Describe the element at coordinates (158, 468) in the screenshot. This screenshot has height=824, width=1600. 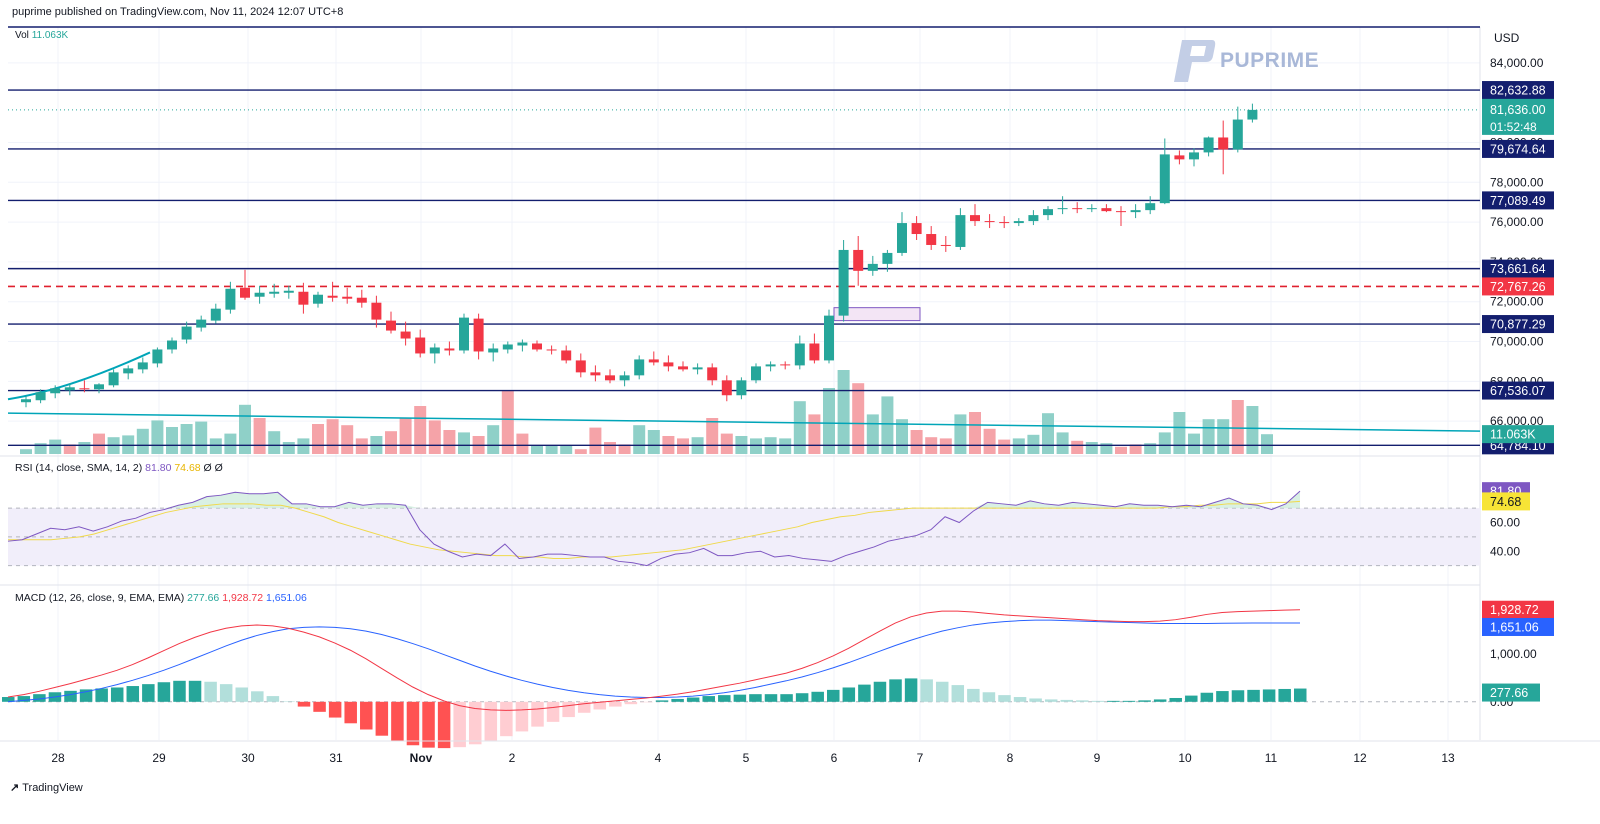
I see `rsi-legend-value: 81.80` at that location.